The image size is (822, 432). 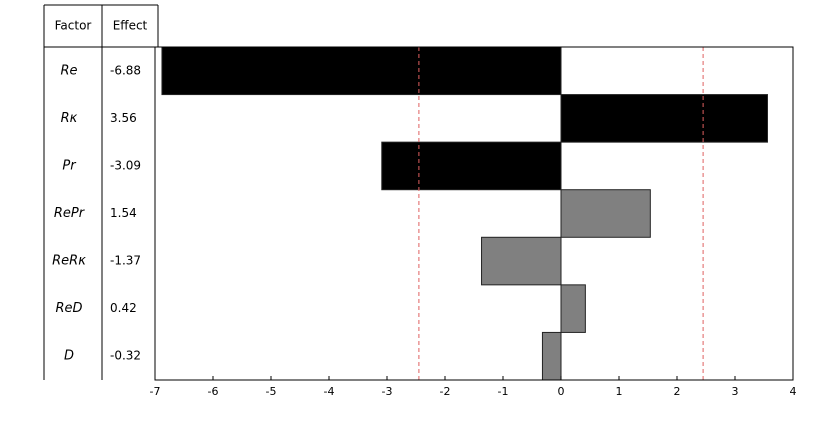 I want to click on column-header: Factor, so click(x=73, y=26).